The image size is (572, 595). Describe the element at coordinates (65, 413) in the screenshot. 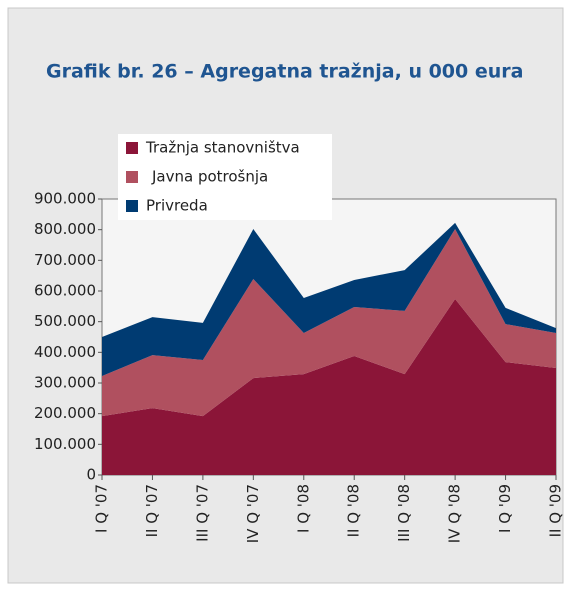

I see `y-tick-label: 200.000` at that location.